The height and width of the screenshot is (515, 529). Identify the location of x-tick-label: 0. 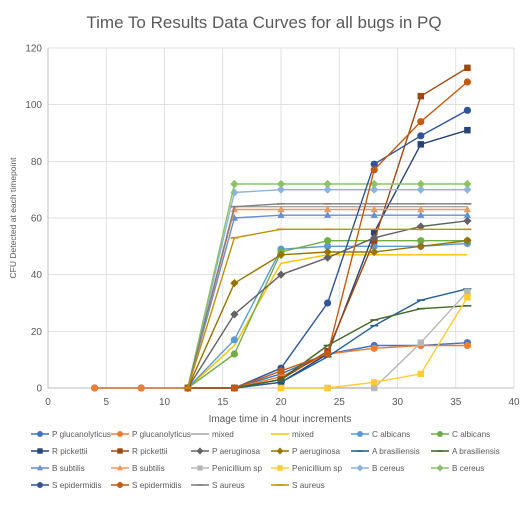
(48, 402).